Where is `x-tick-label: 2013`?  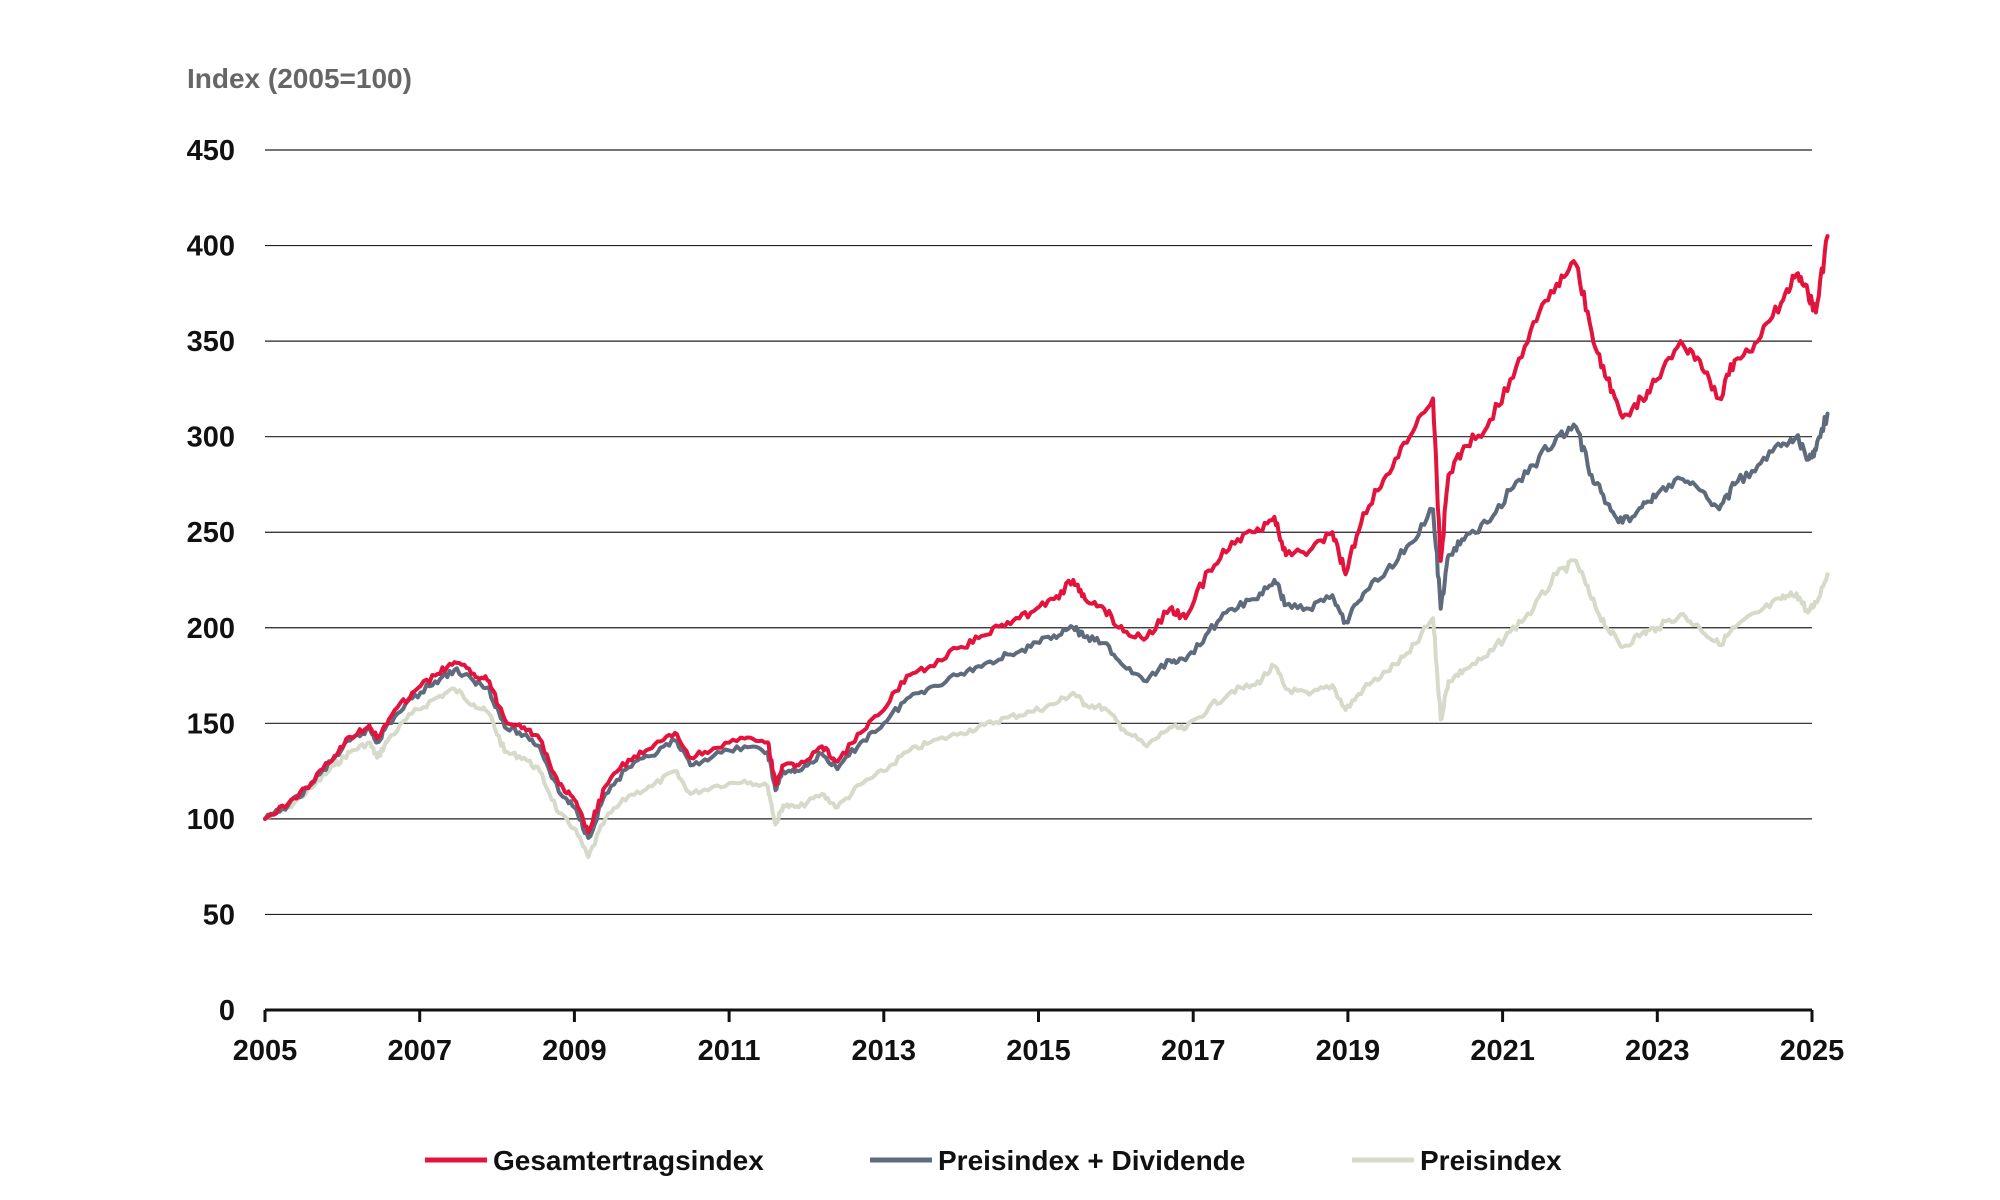
x-tick-label: 2013 is located at coordinates (884, 1051).